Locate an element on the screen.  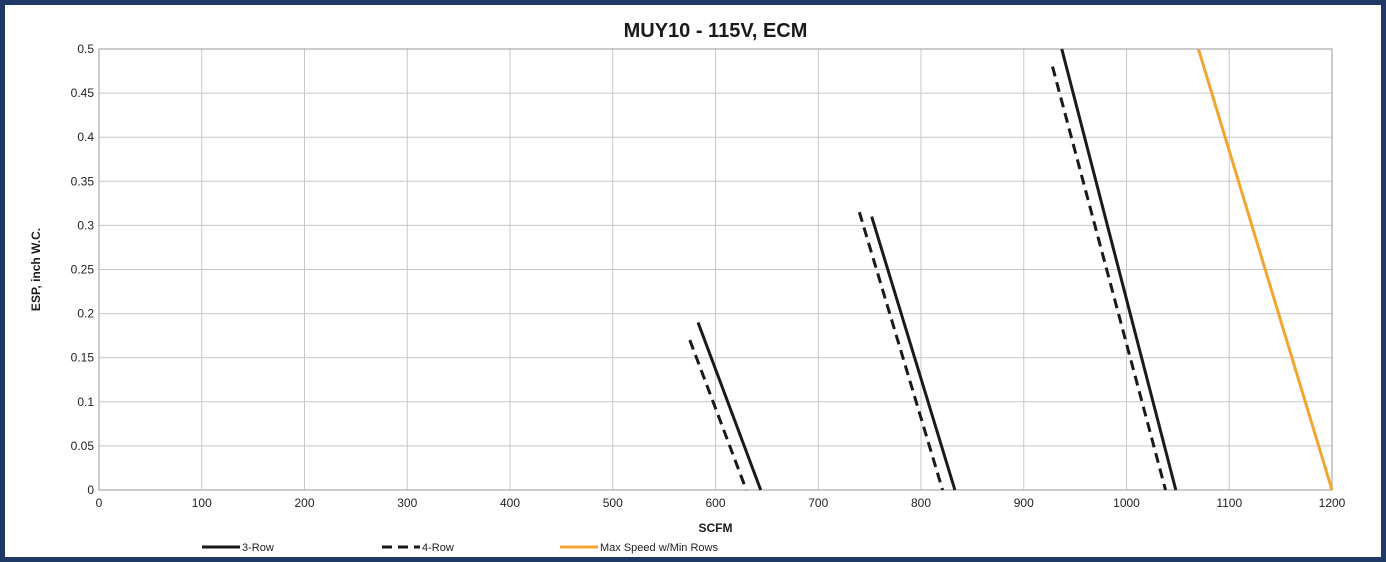
y-tick-label: 0.35 is located at coordinates (83, 181).